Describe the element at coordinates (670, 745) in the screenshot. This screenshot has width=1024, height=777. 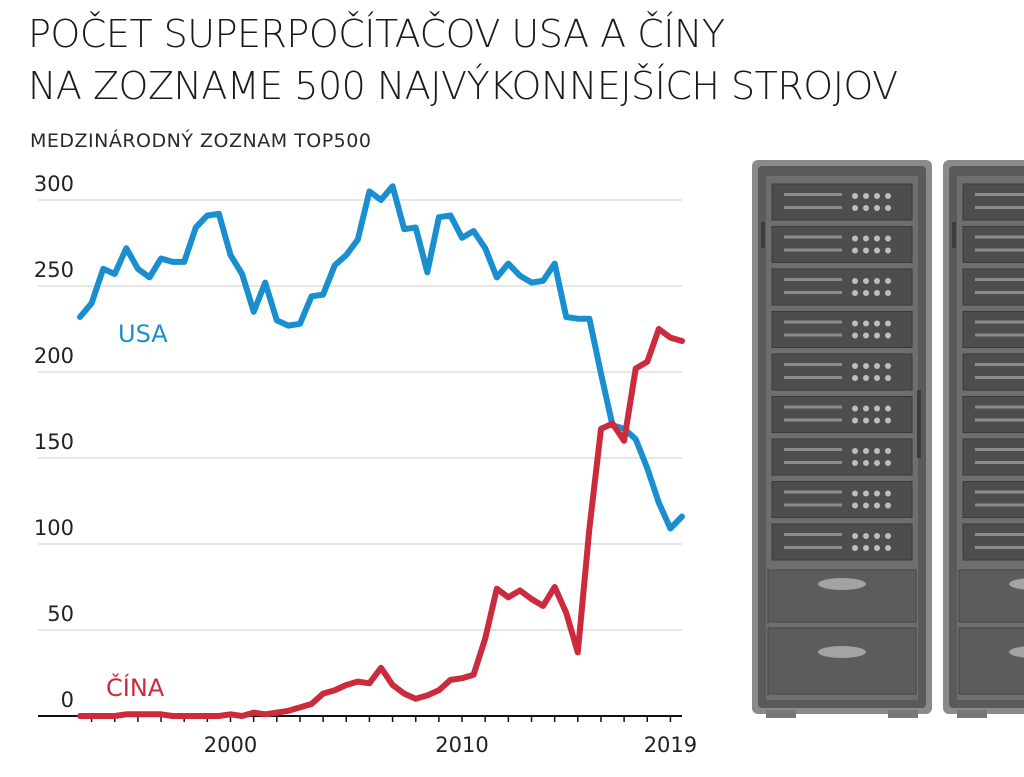
I see `x-tick-label: 2019` at that location.